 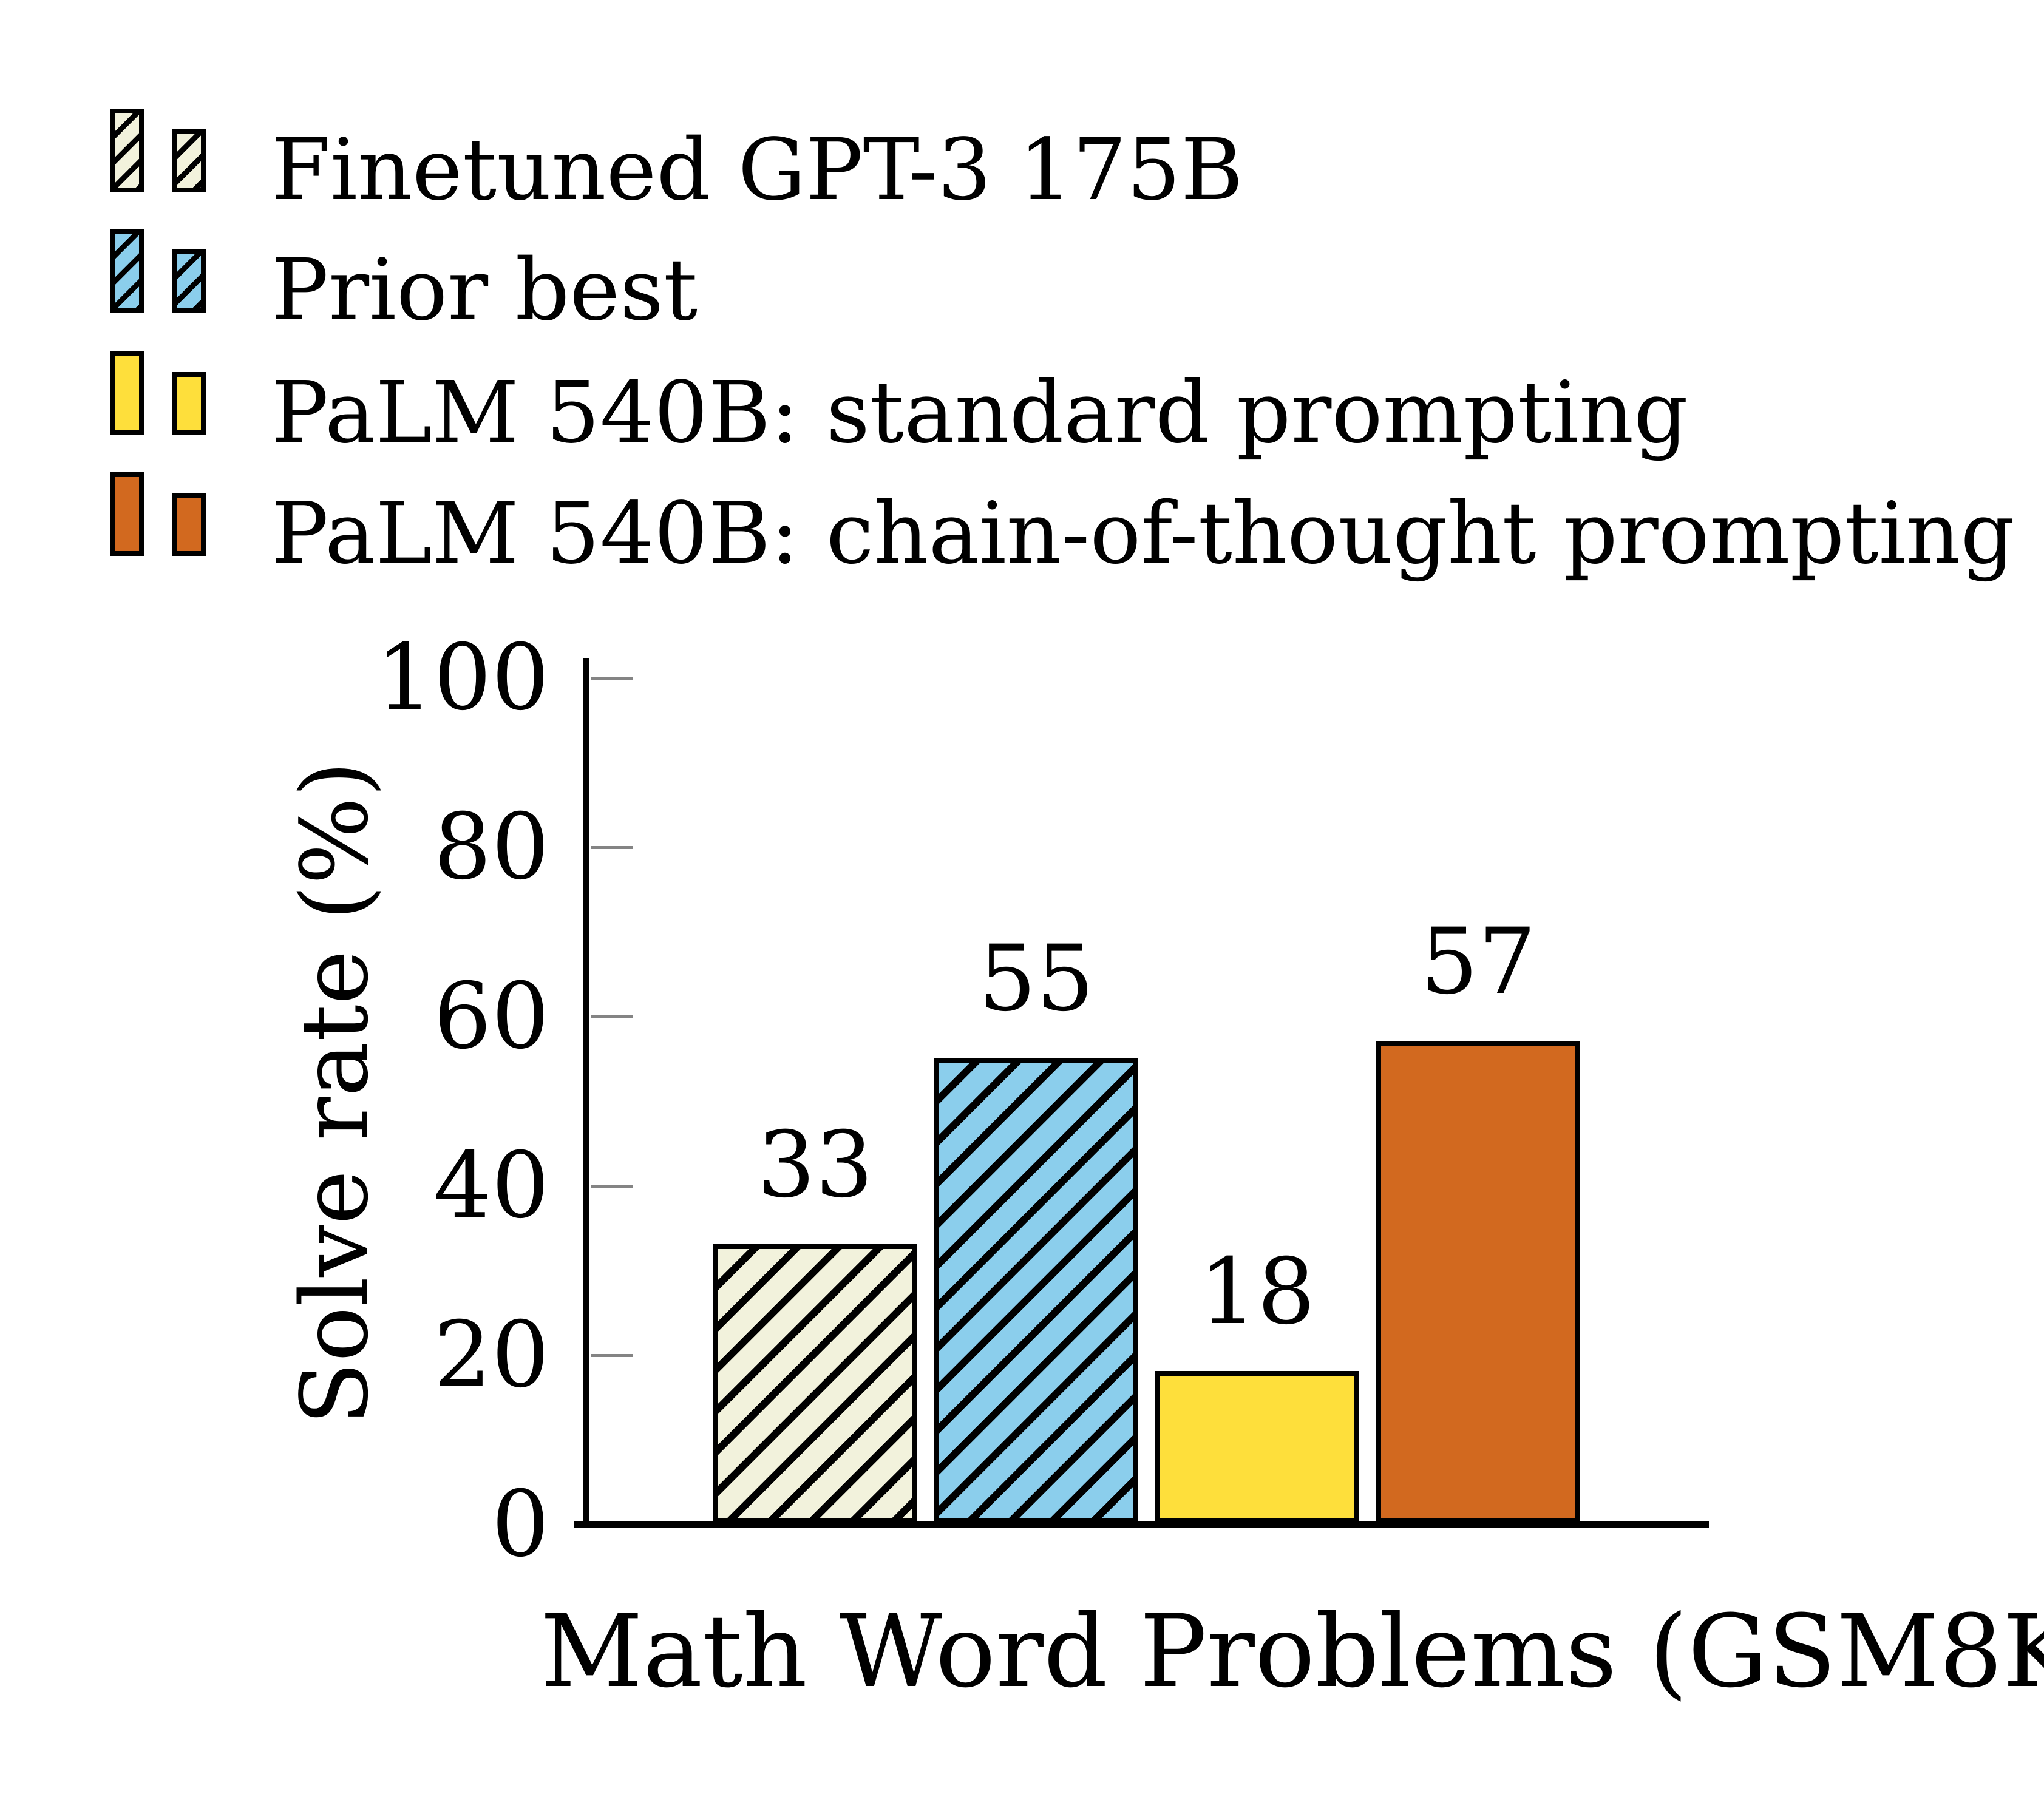 I want to click on legend-item-palm-540b-chain-of-thought-prompting: PaLM 540B: chain-of-thought prompting, so click(x=1062, y=525).